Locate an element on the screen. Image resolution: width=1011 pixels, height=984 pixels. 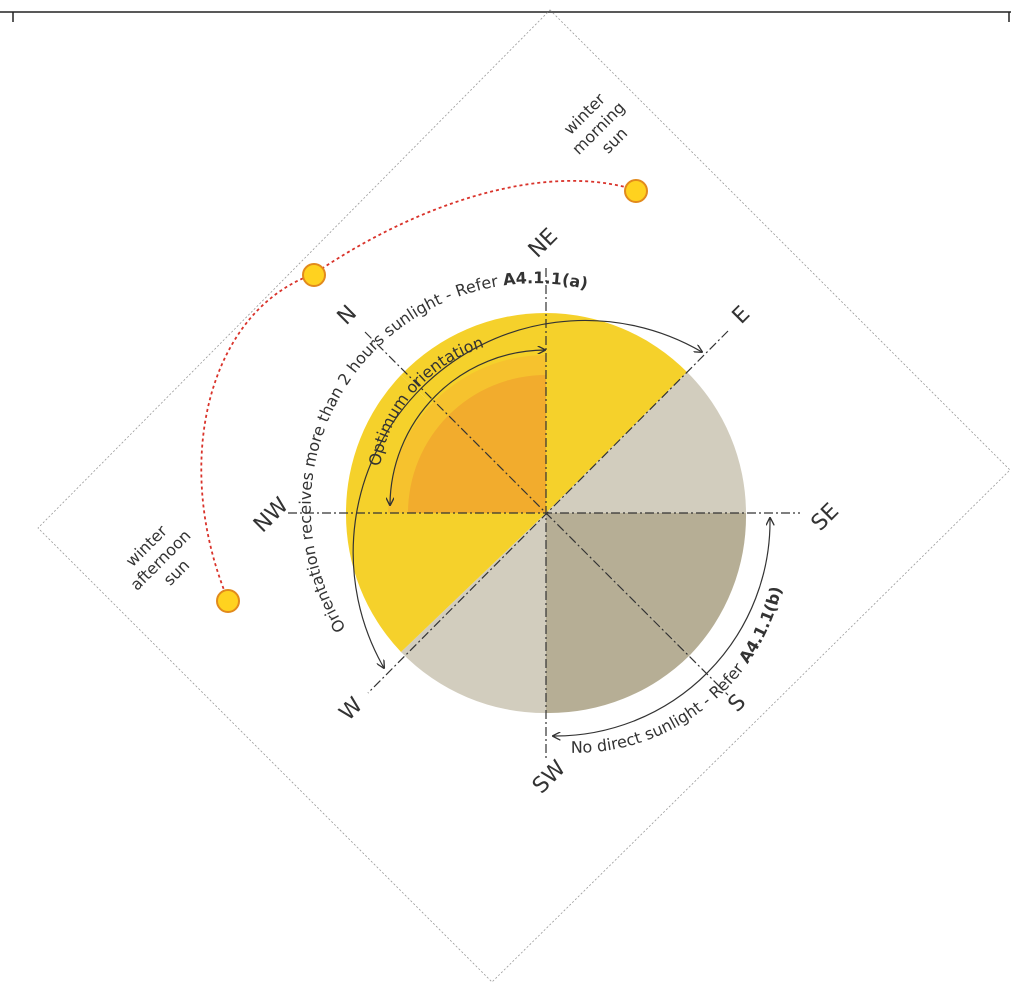
morning-sun-label: winter morning sun is located at coordinates (600, 126).